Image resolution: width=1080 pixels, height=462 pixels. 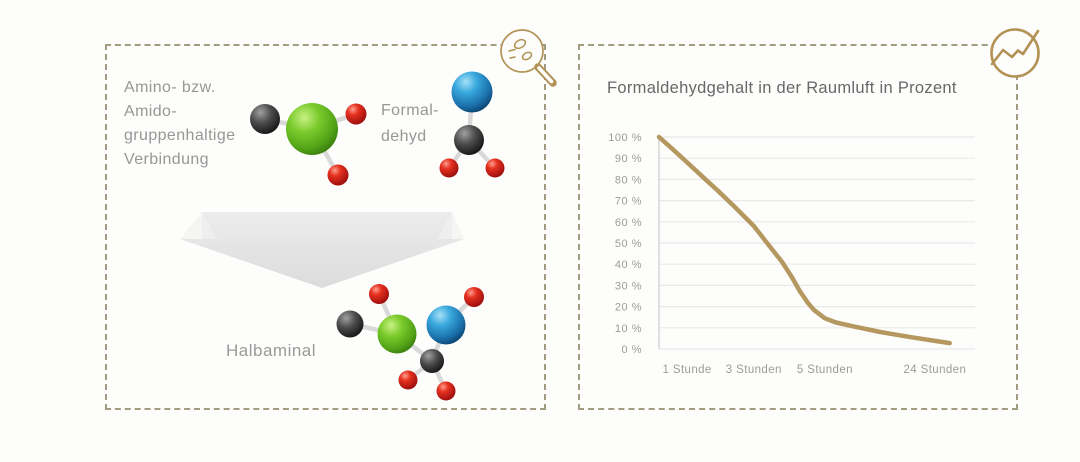 I want to click on reactant-label-line: gruppenhaltige, so click(x=180, y=135).